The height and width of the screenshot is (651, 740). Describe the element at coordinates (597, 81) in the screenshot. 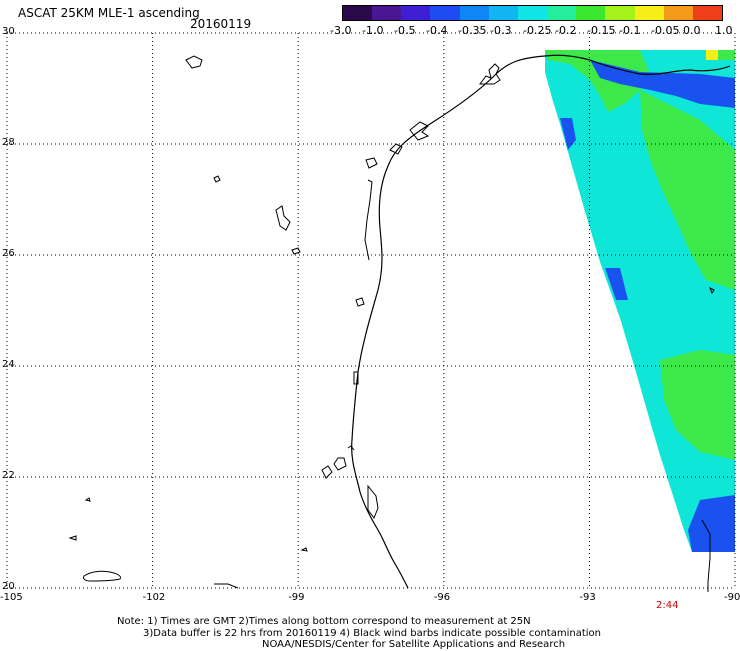

I see `swath-green-north` at that location.